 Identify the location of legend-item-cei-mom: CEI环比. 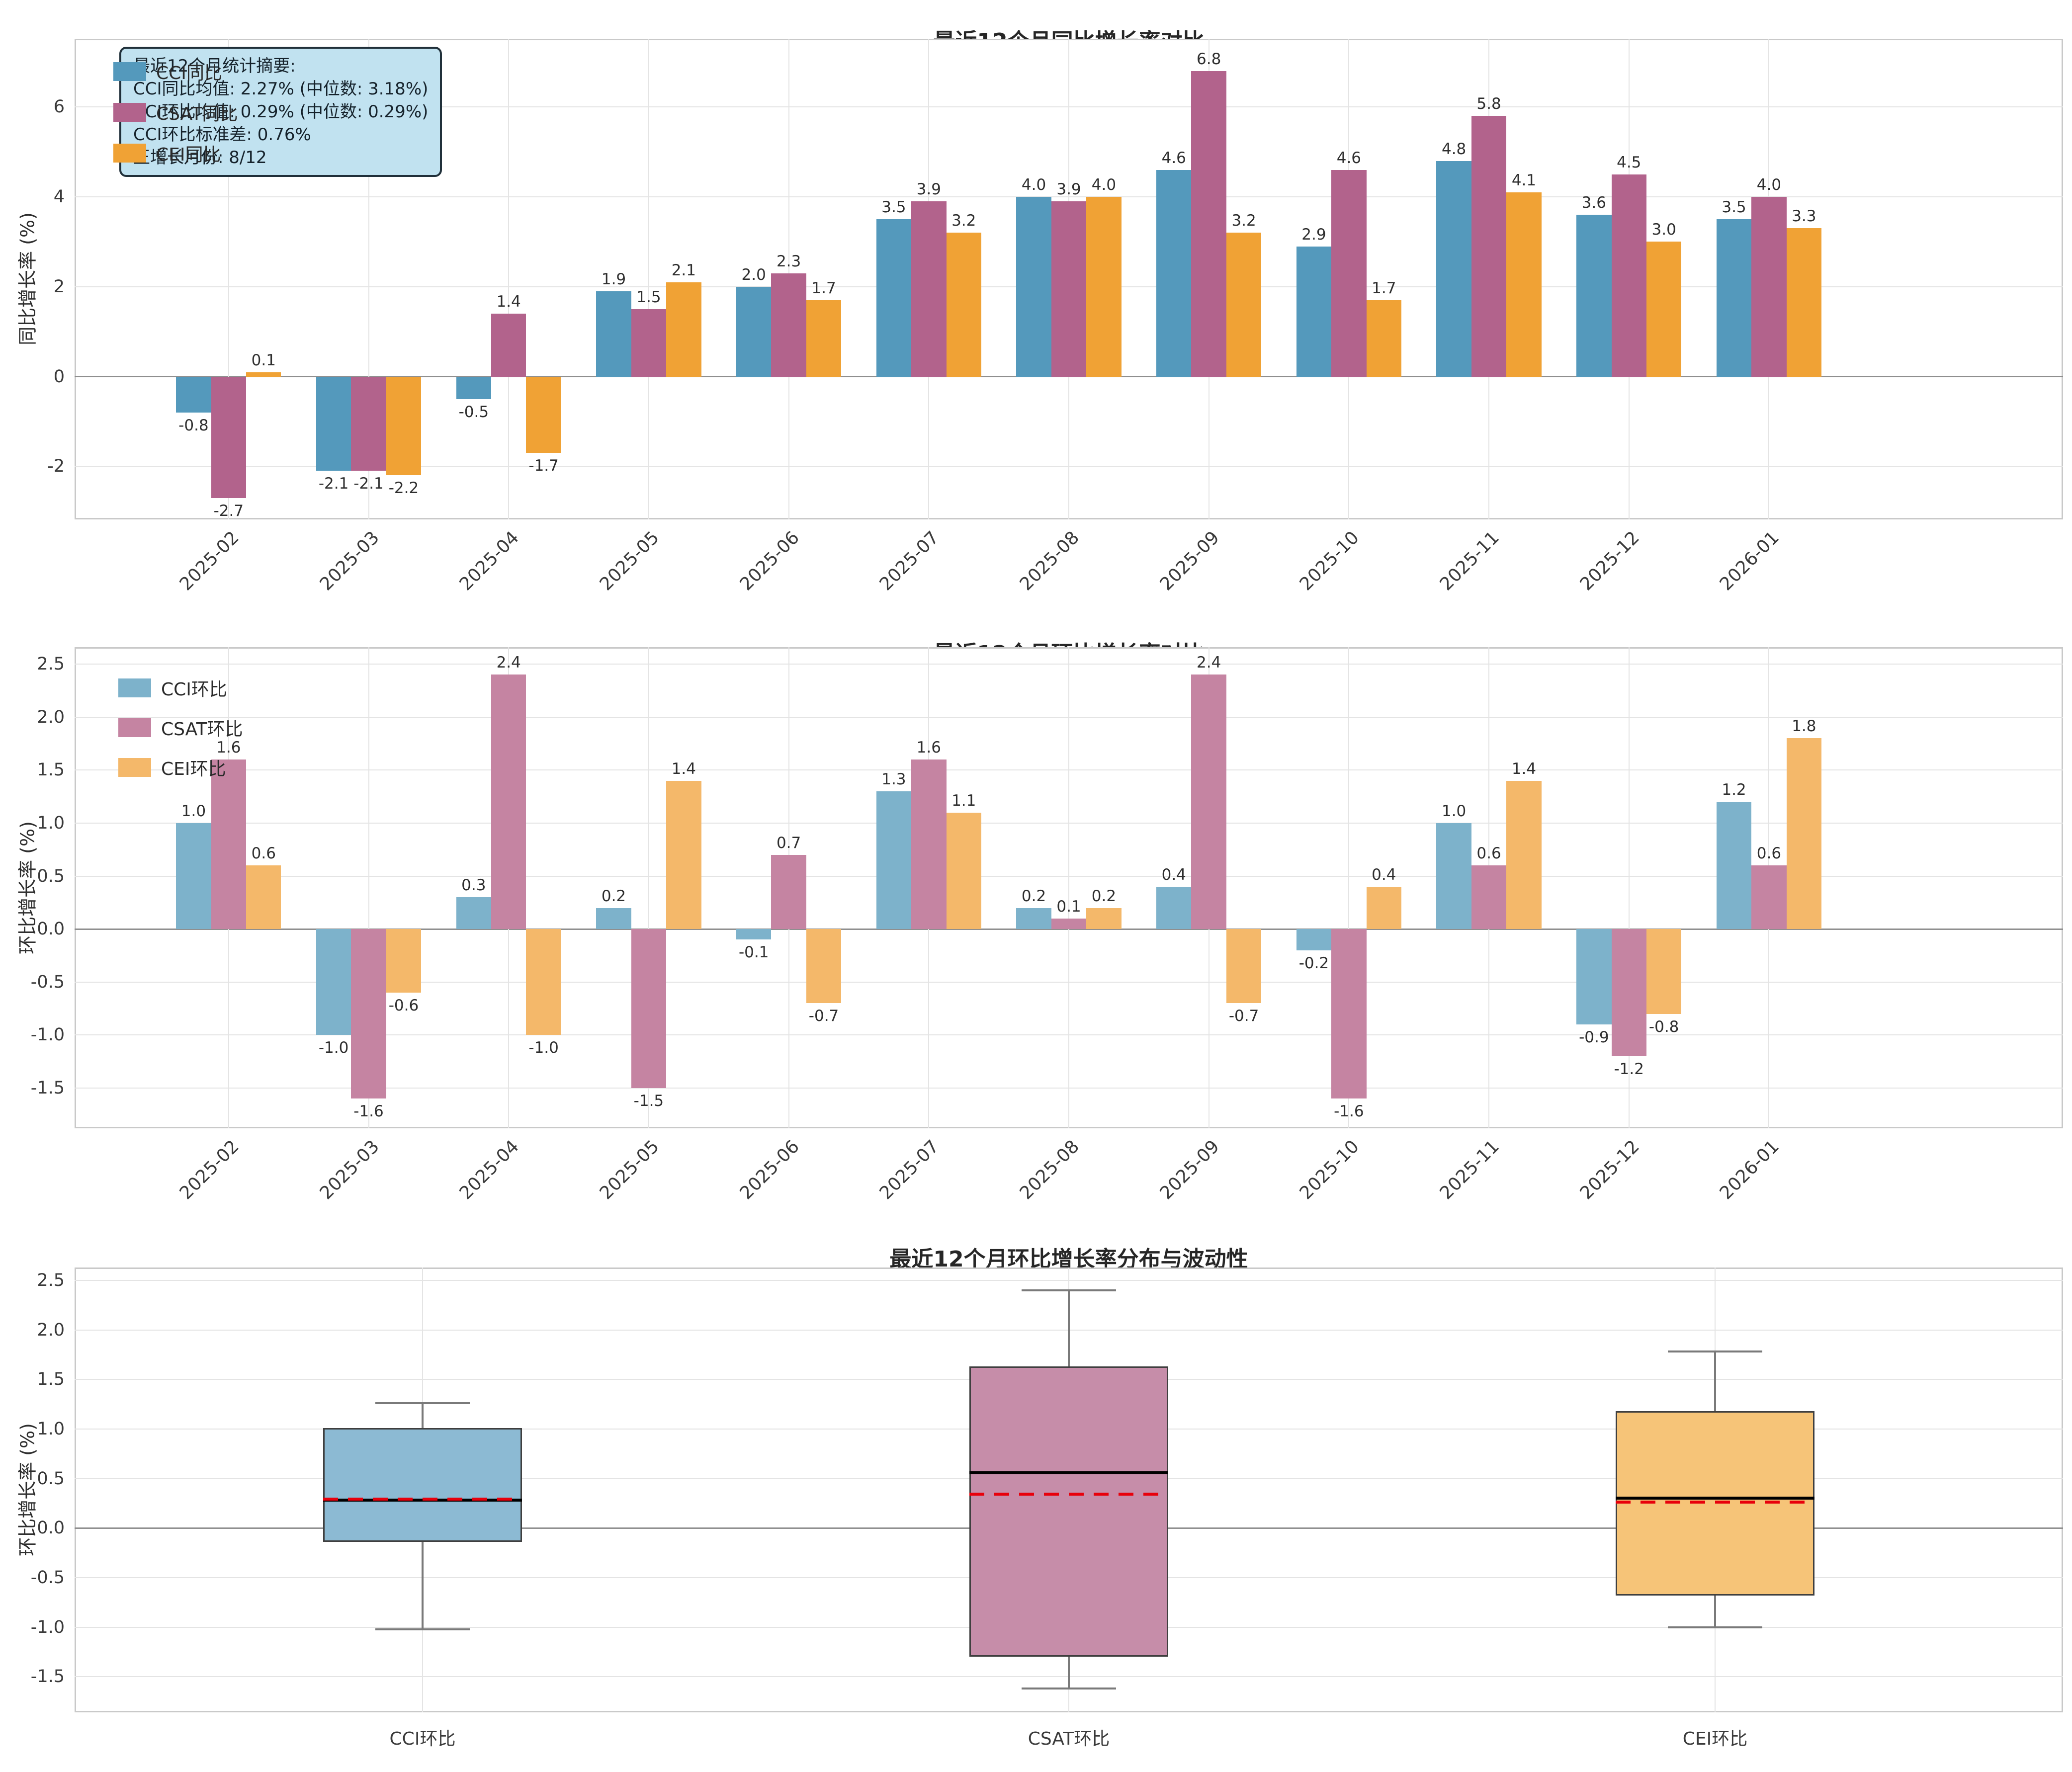
(180, 767).